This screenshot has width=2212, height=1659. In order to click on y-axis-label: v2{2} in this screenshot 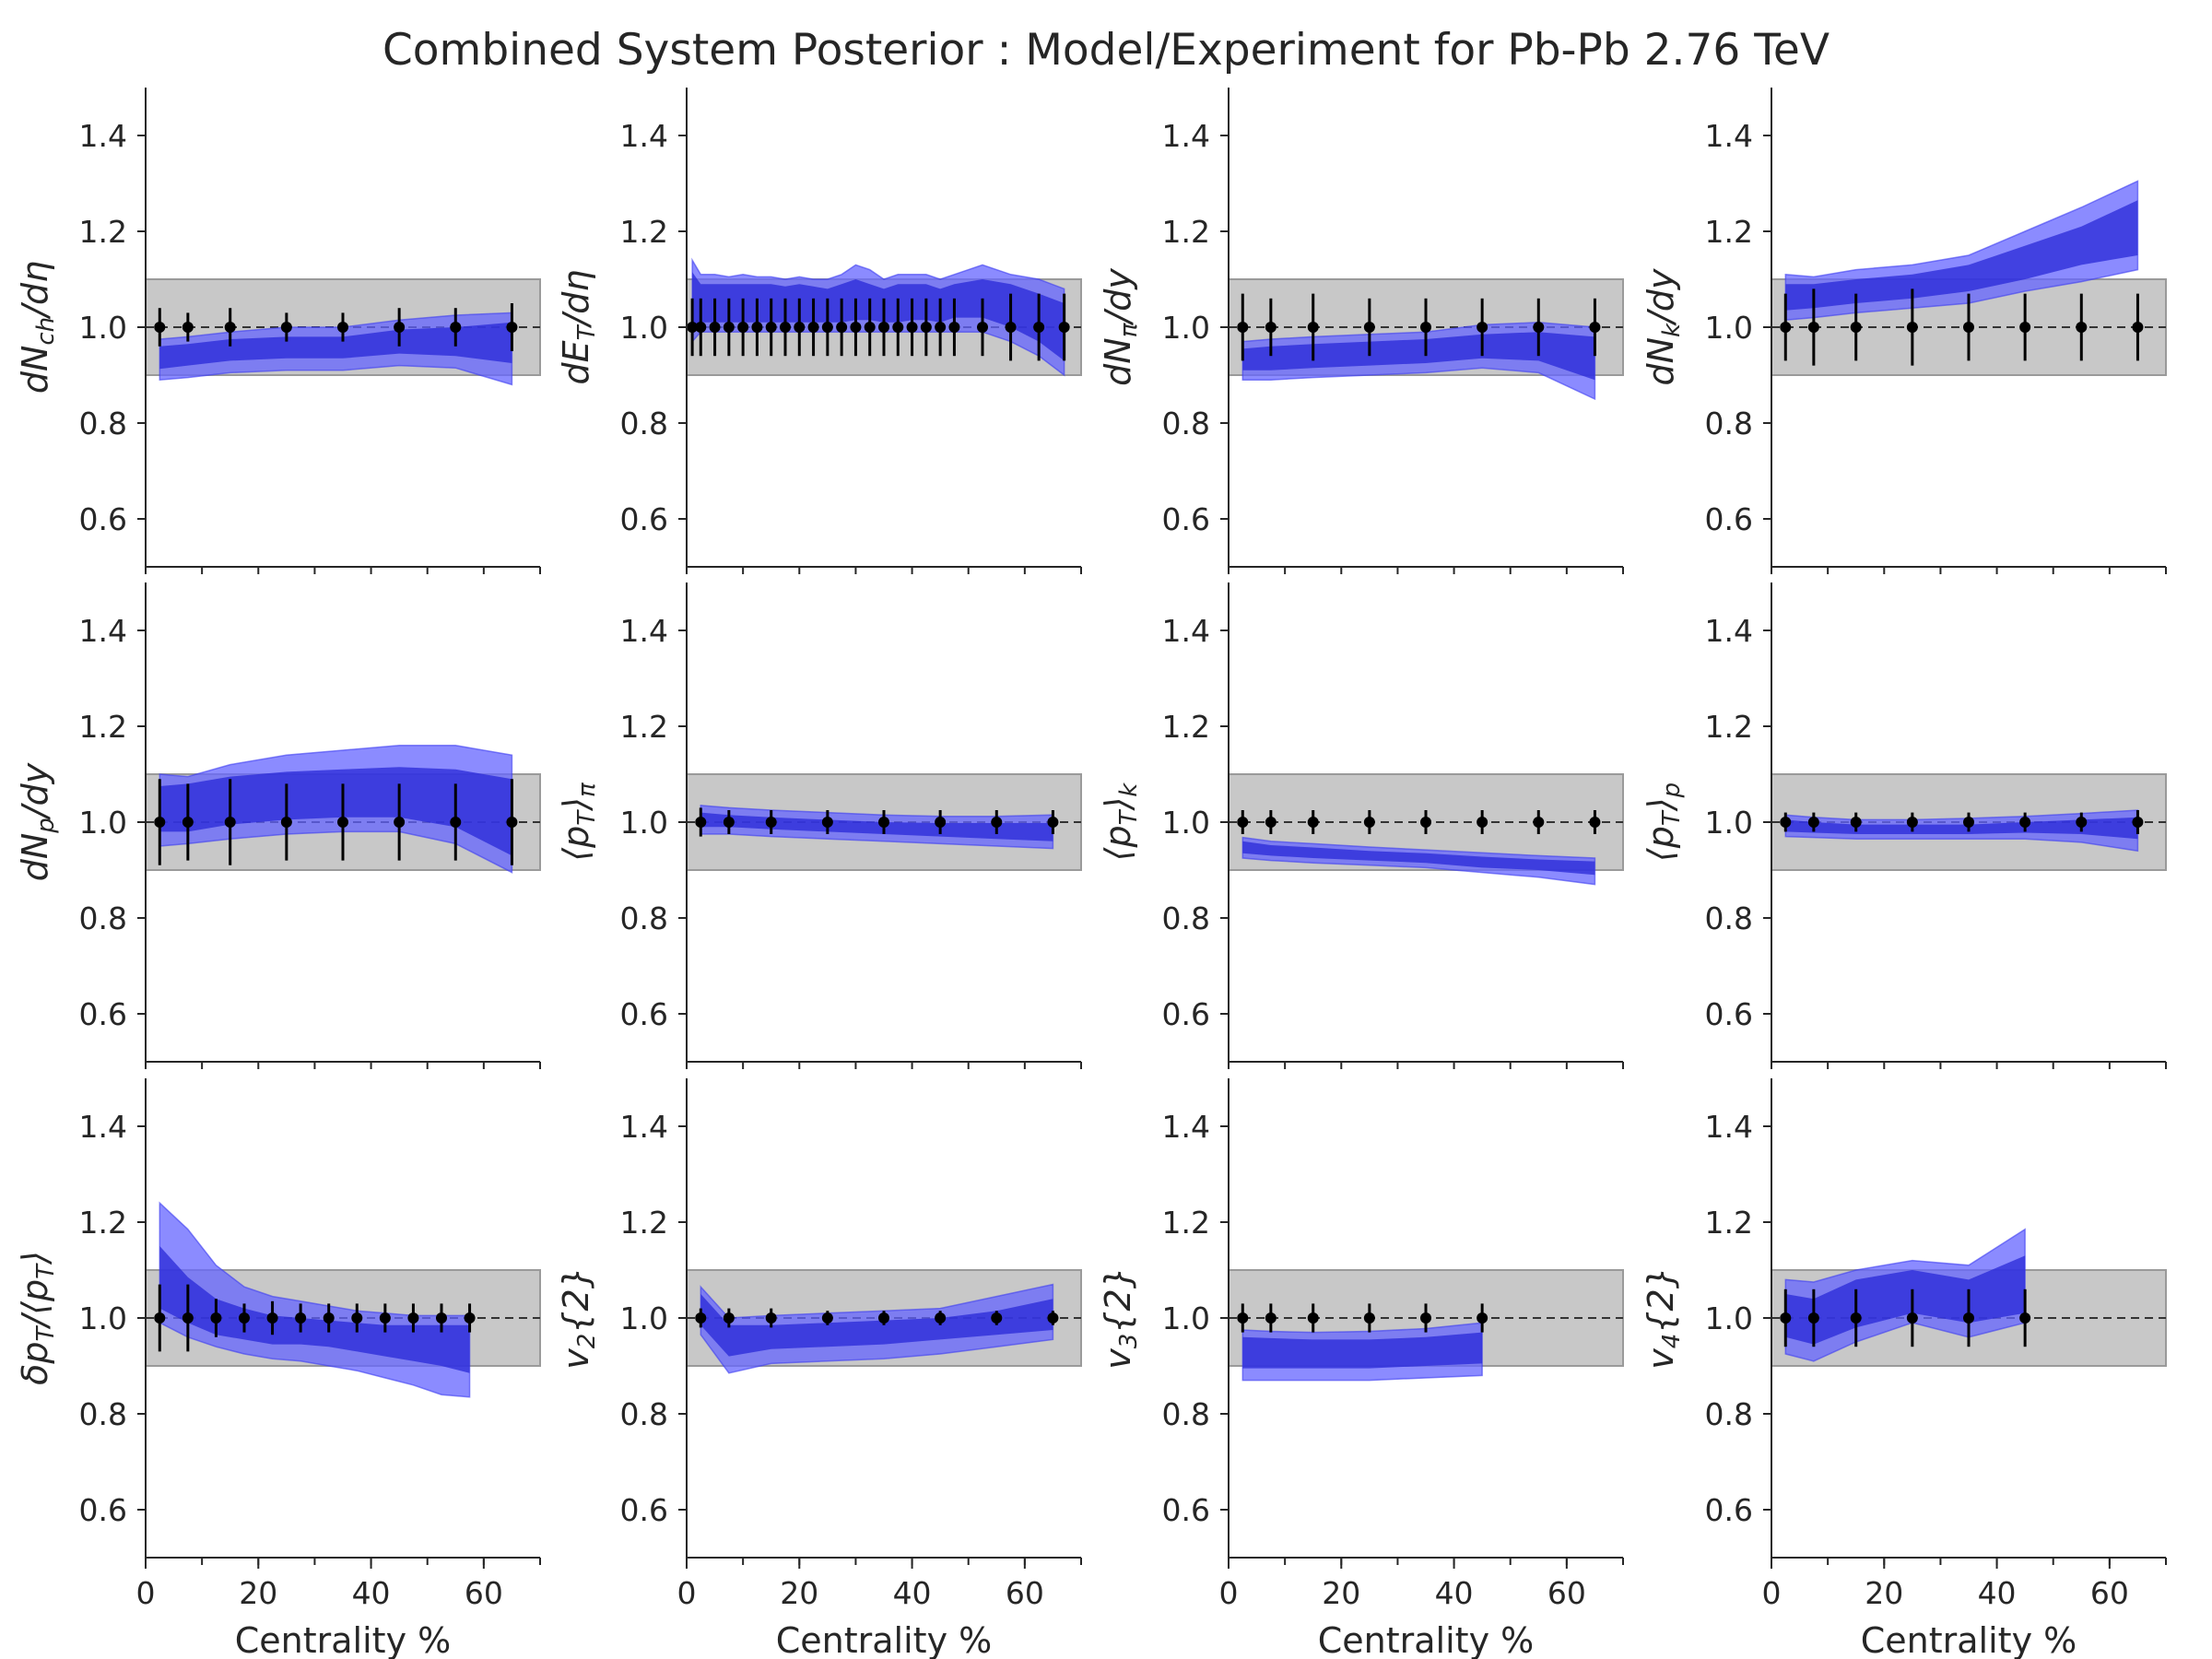, I will do `click(578, 1318)`.